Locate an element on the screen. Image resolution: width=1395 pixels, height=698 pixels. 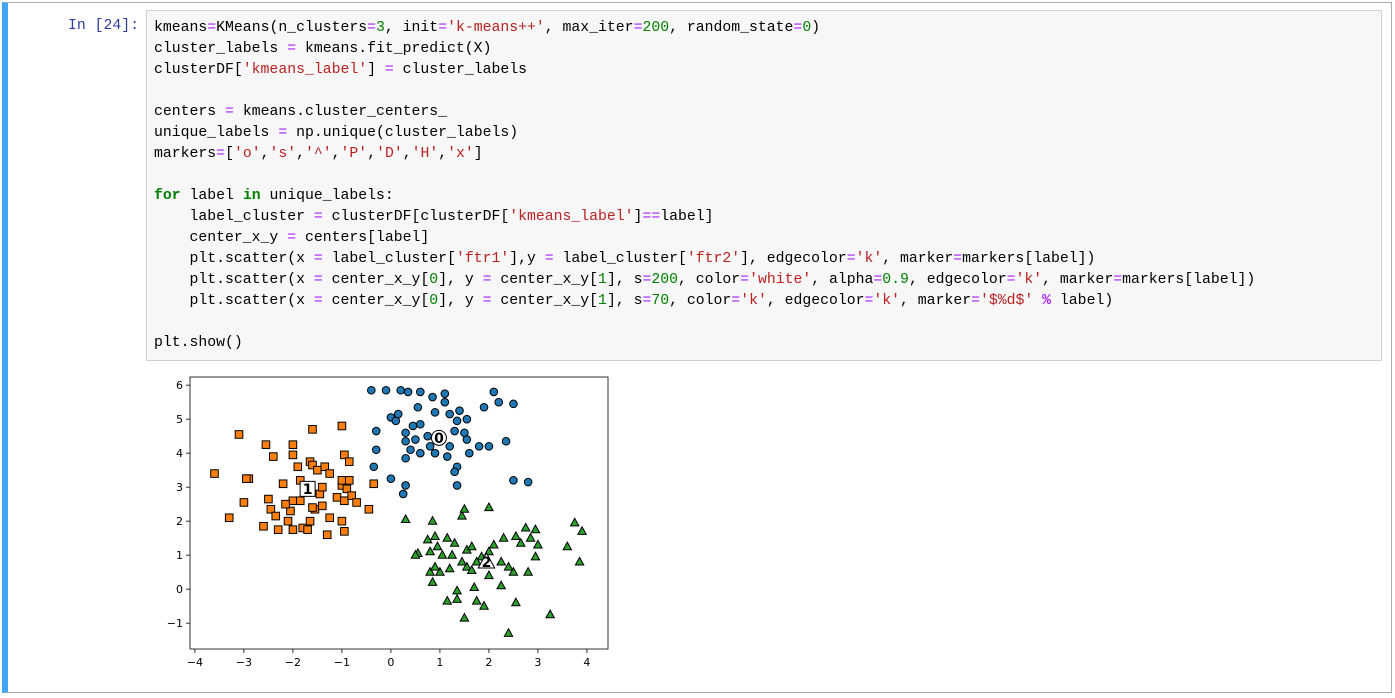
code-token: center_x_y is located at coordinates (221, 238).